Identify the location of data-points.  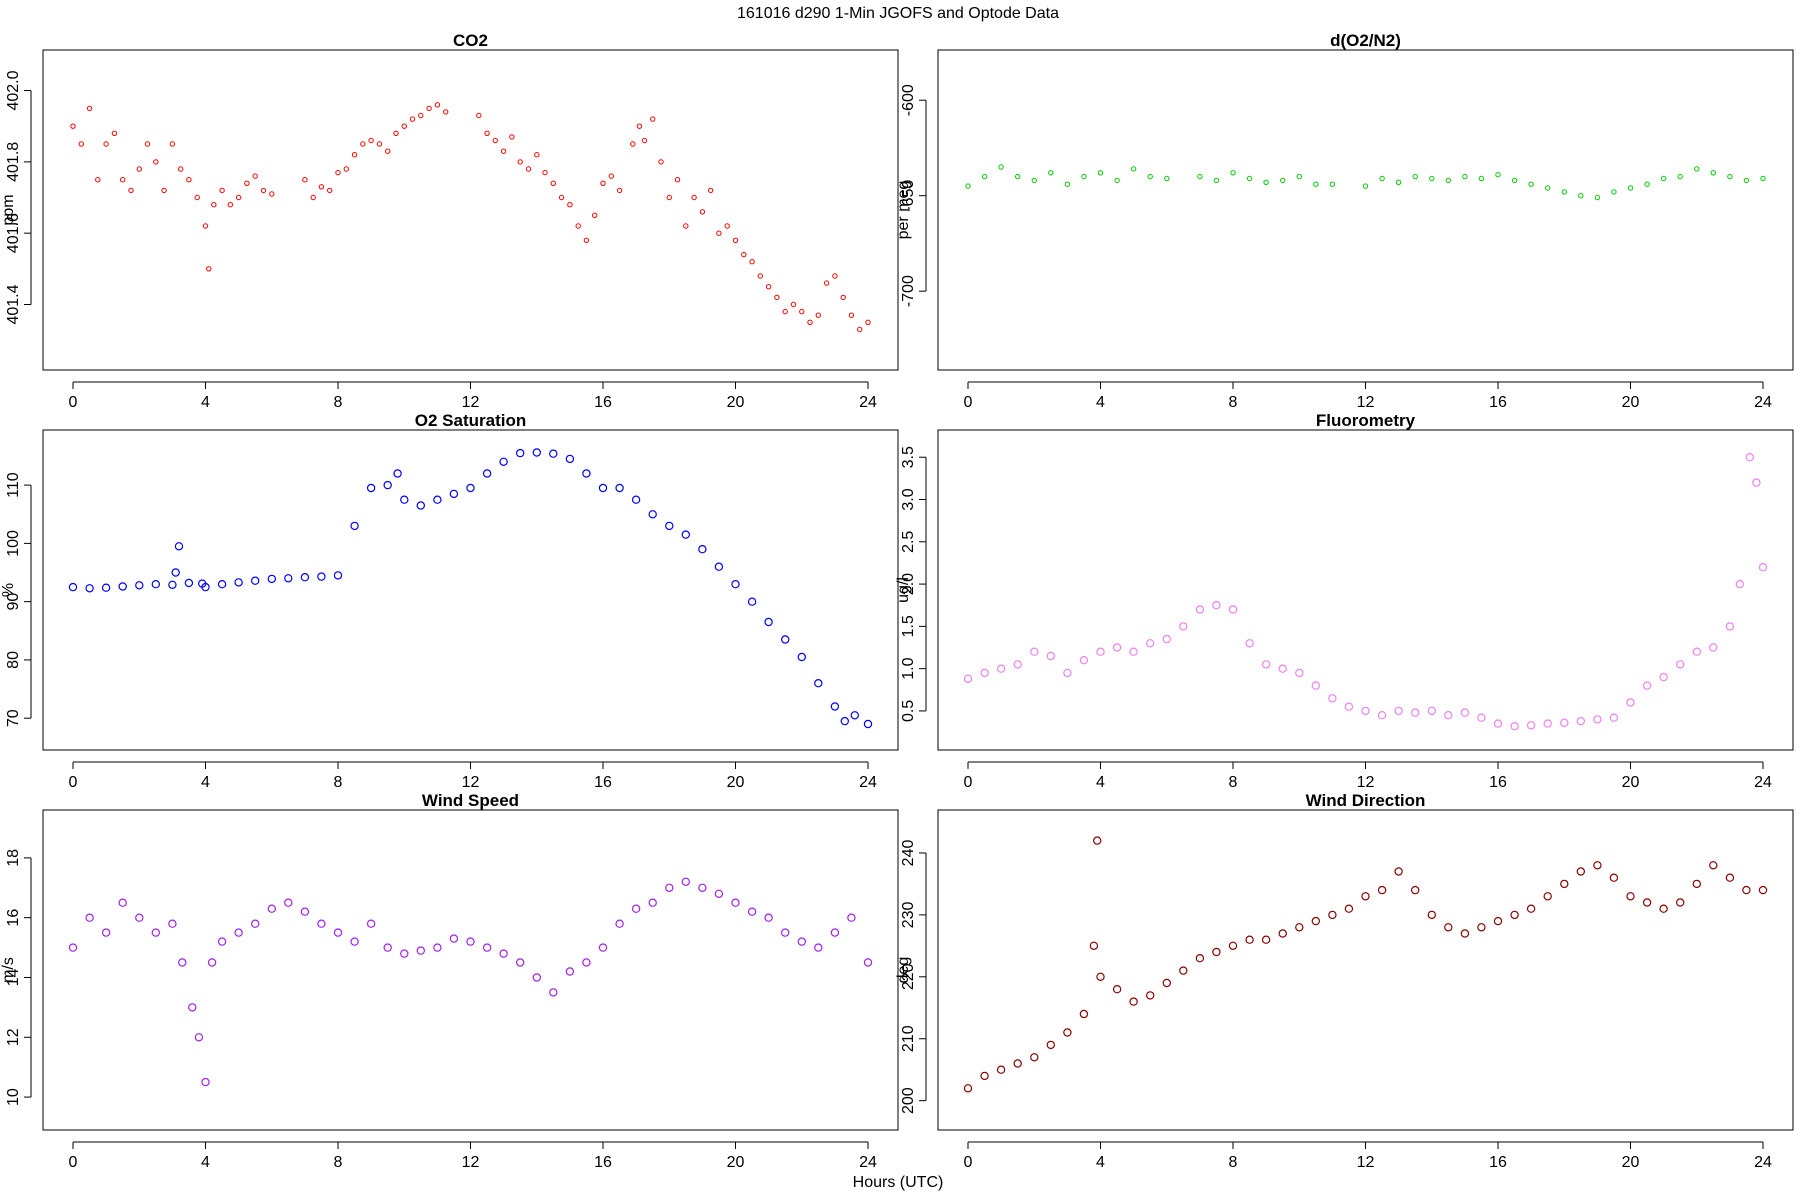
(1365, 592).